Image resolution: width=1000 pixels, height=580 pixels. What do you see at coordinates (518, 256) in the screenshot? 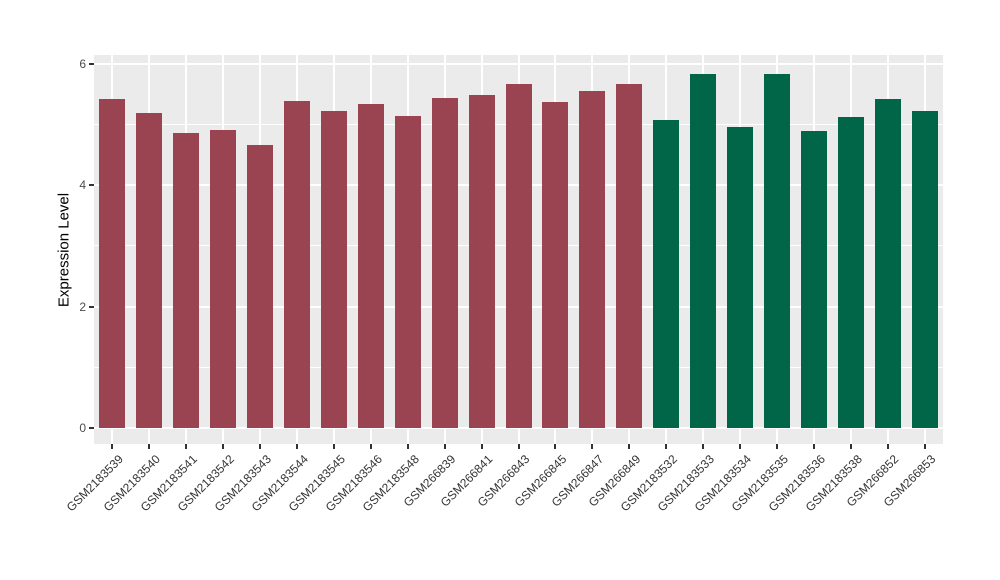
I see `bar-GSM266843` at bounding box center [518, 256].